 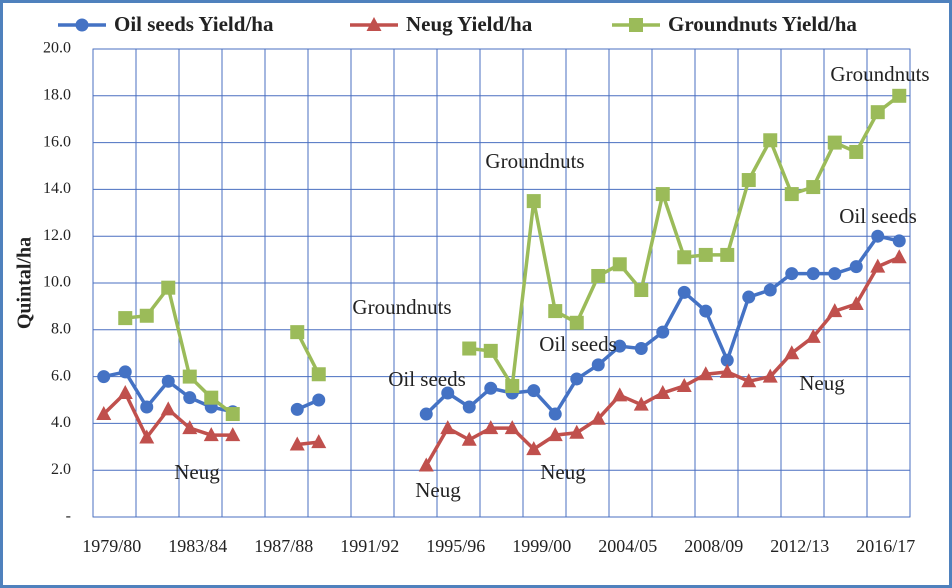 I want to click on y-tick-label: -, so click(x=68, y=516).